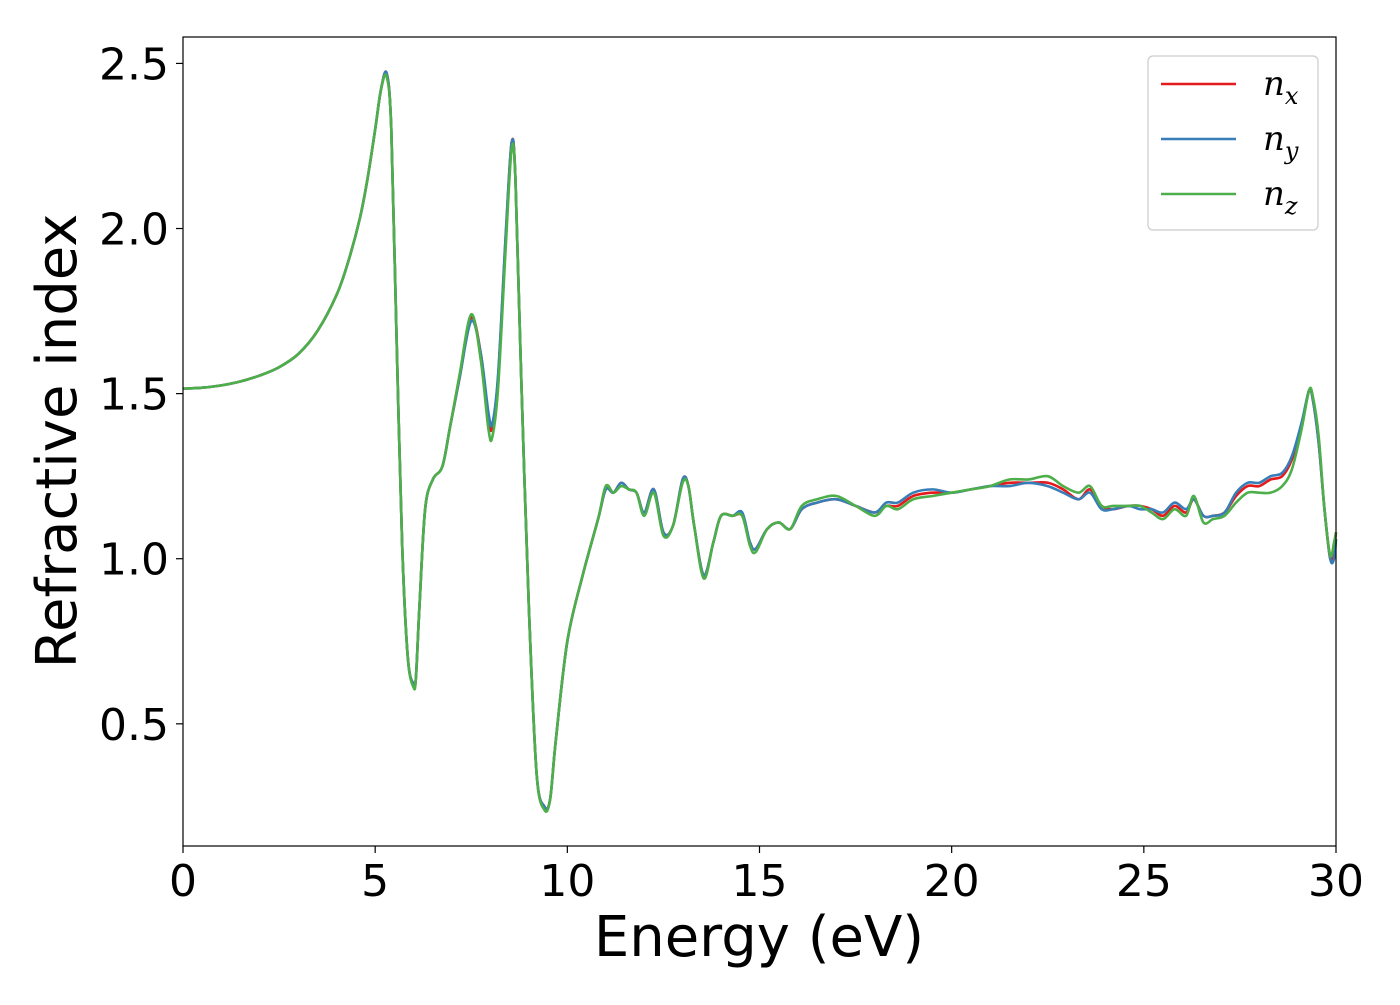  I want to click on y-tick-label: 1.5, so click(134, 395).